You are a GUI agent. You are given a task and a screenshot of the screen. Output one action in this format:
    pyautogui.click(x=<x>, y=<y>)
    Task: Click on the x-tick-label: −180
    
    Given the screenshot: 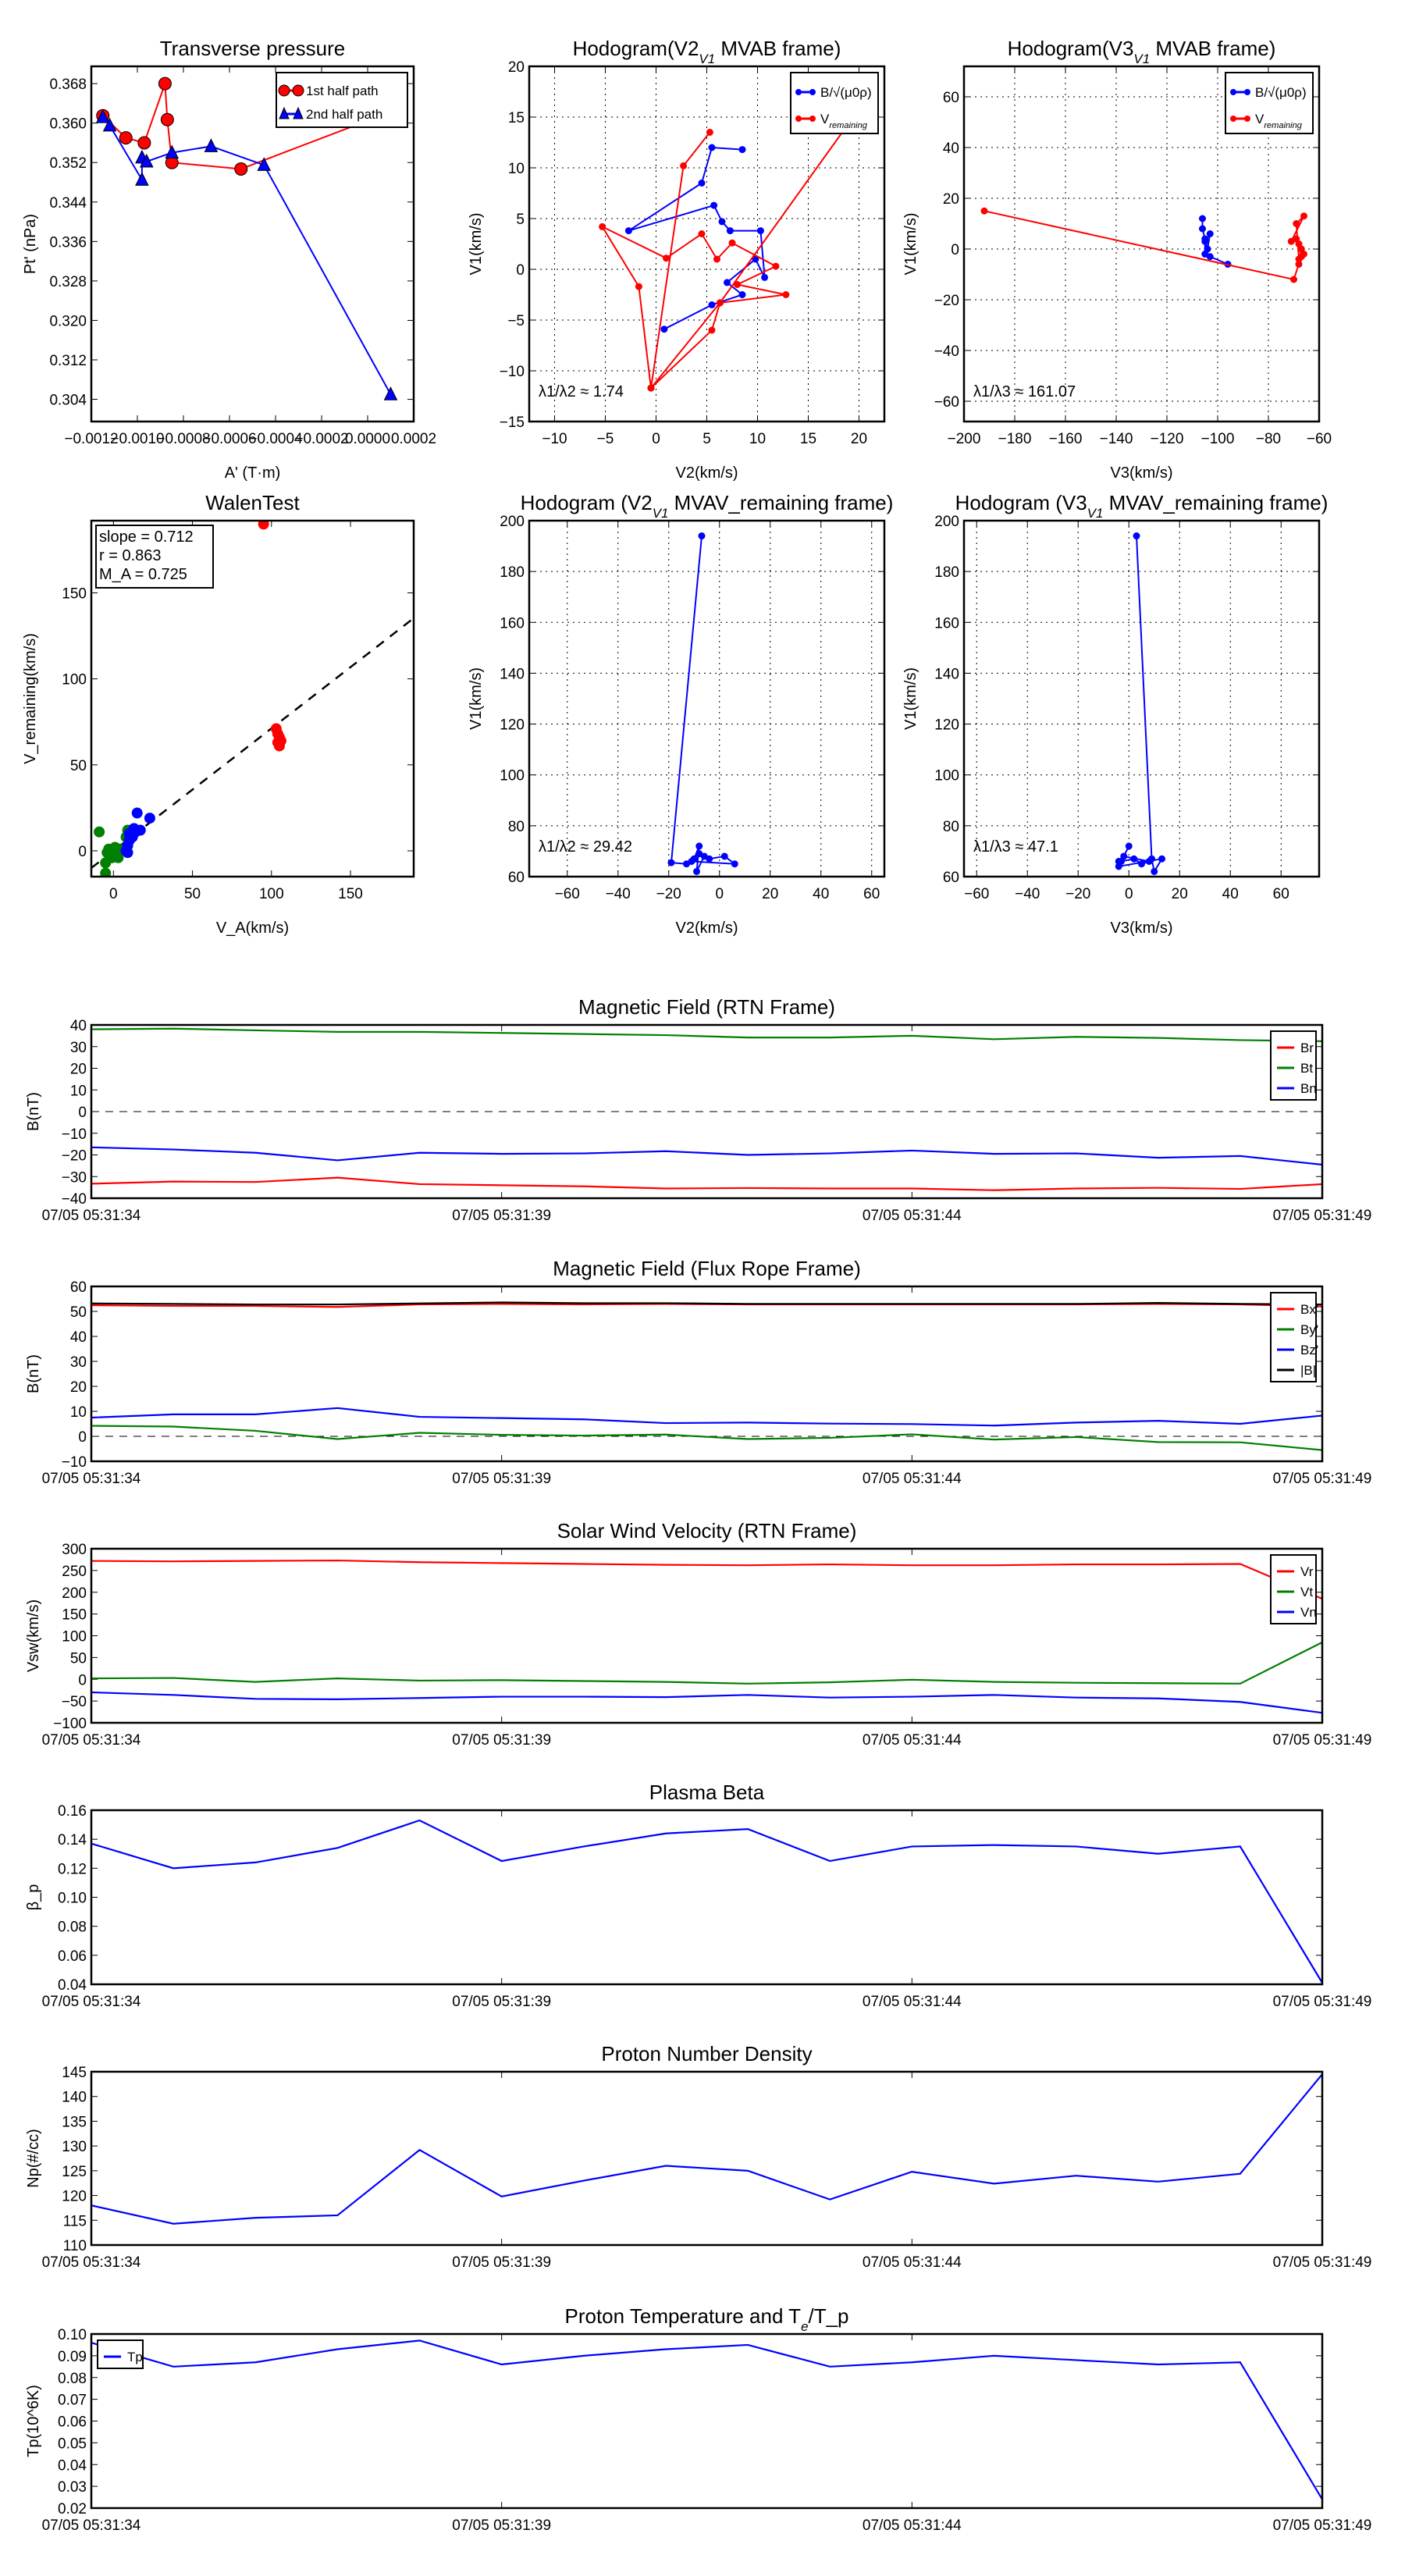 What is the action you would take?
    pyautogui.click(x=1015, y=439)
    